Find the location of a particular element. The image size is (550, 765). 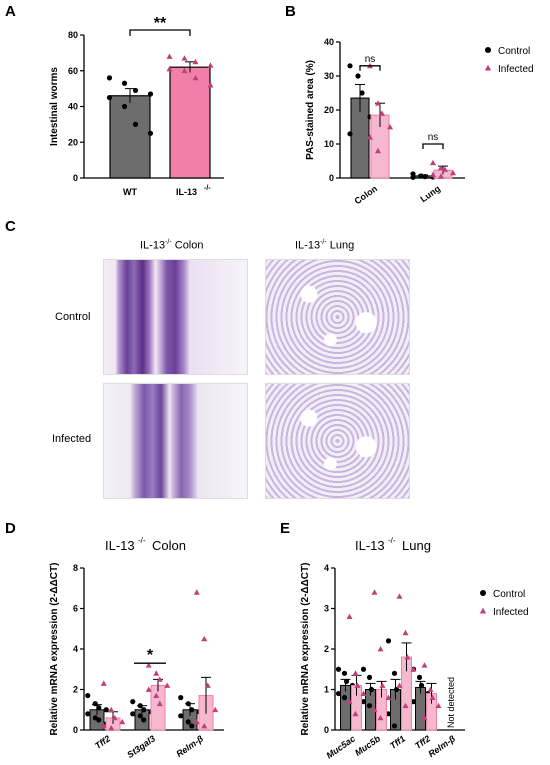

significance-label: ** is located at coordinates (160, 23).